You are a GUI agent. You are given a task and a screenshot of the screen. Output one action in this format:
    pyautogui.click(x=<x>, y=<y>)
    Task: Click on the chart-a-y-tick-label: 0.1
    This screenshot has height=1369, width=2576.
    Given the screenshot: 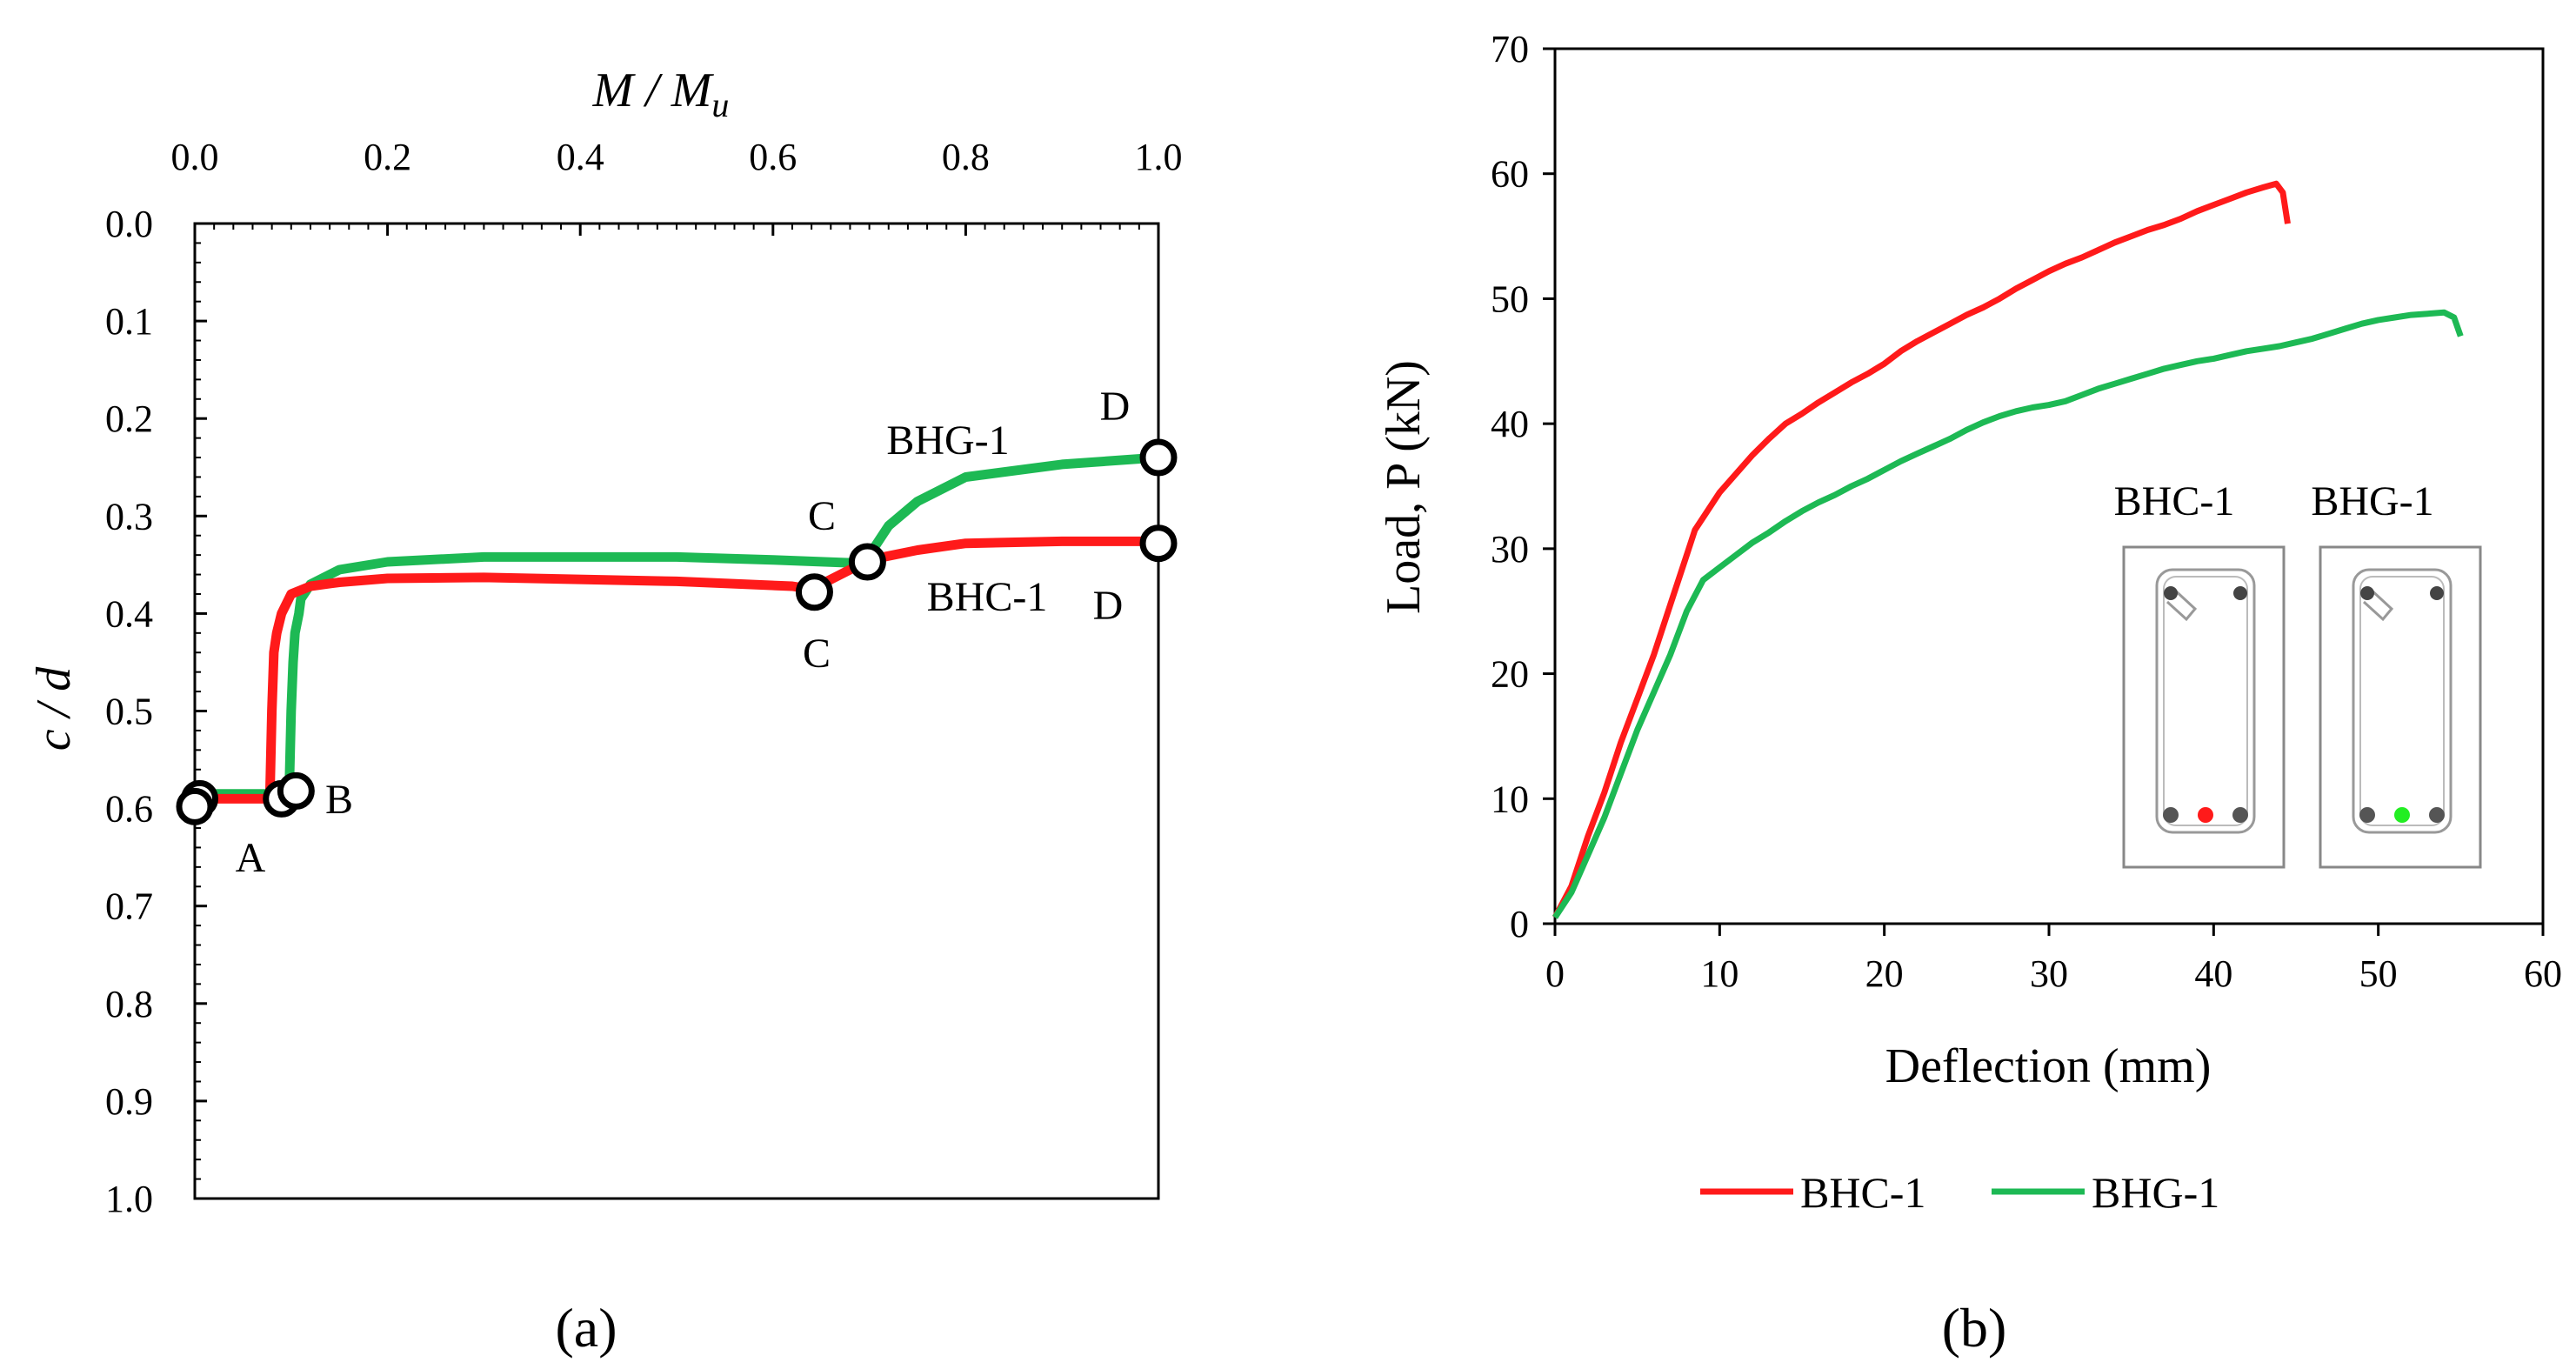 What is the action you would take?
    pyautogui.click(x=129, y=322)
    